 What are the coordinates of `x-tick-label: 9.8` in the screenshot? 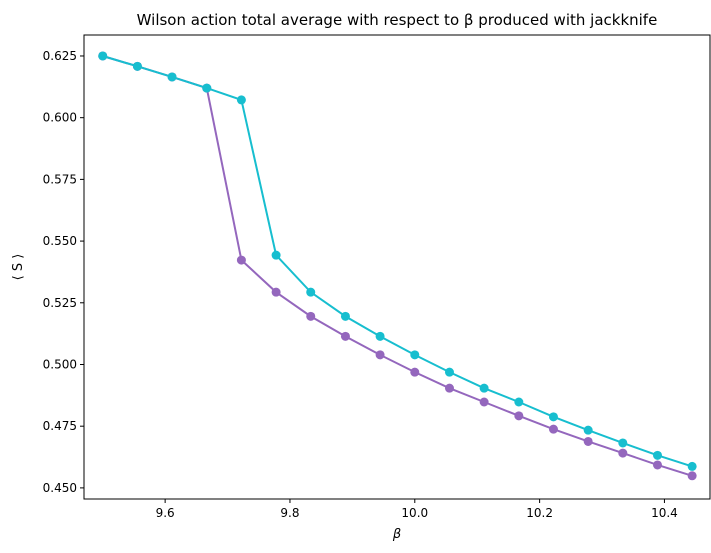 It's located at (289, 513).